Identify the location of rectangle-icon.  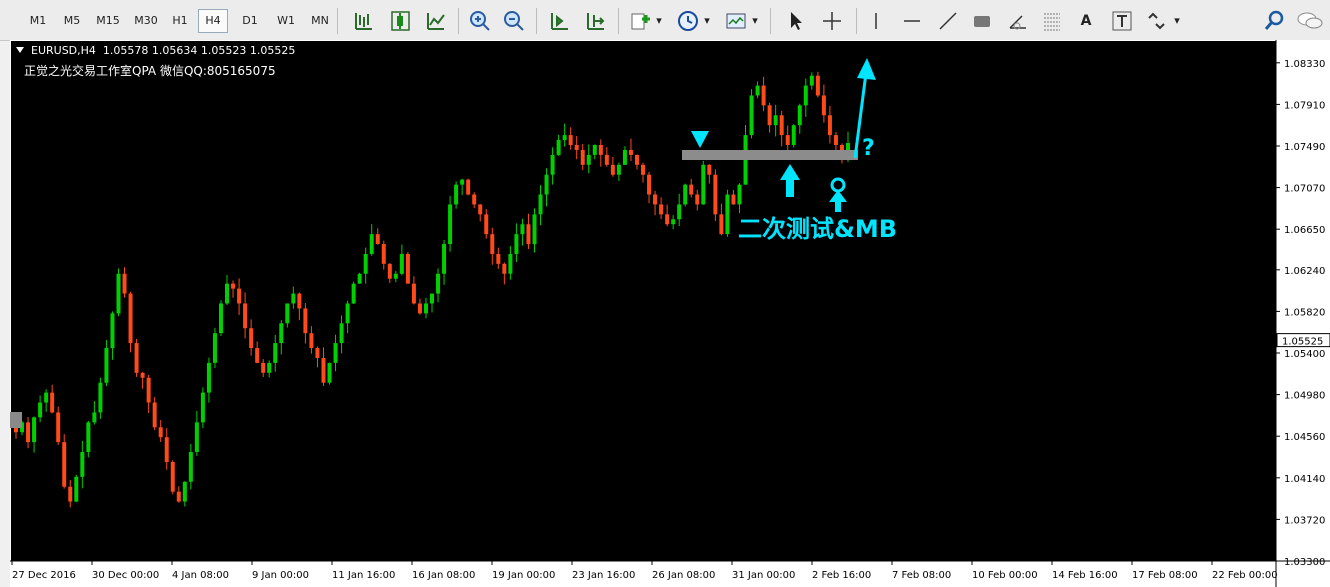
(982, 21).